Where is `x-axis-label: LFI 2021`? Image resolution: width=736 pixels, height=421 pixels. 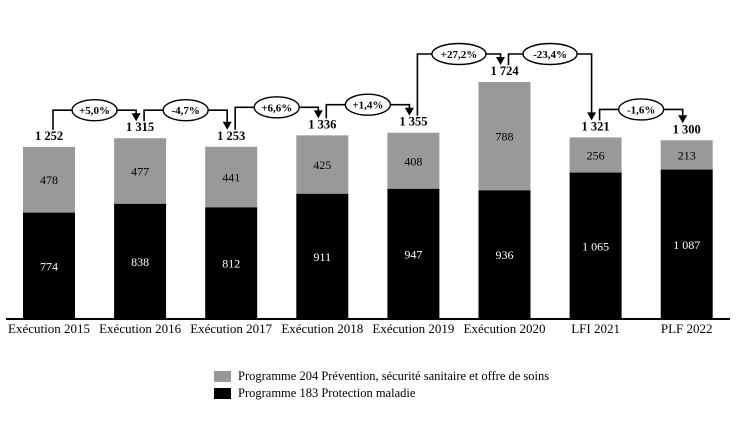
x-axis-label: LFI 2021 is located at coordinates (595, 328).